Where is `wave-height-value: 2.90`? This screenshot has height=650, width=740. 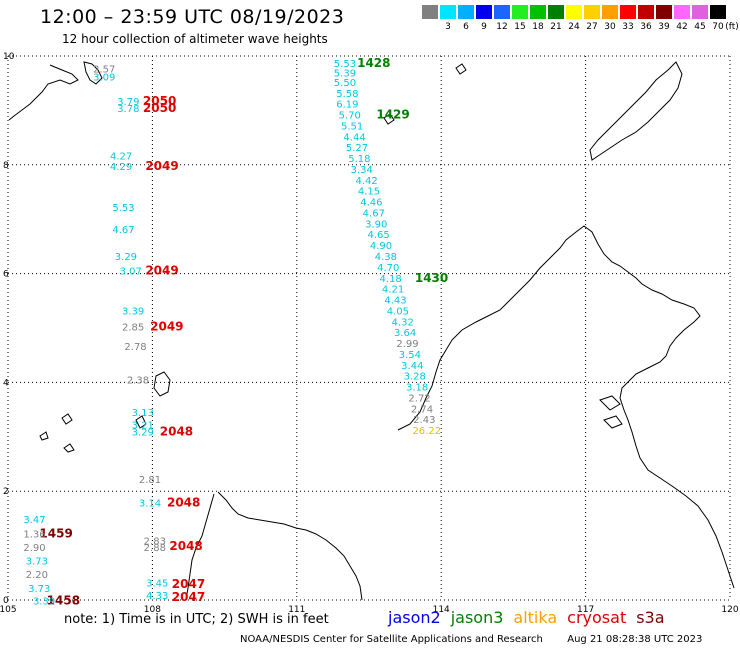
wave-height-value: 2.90 is located at coordinates (34, 548).